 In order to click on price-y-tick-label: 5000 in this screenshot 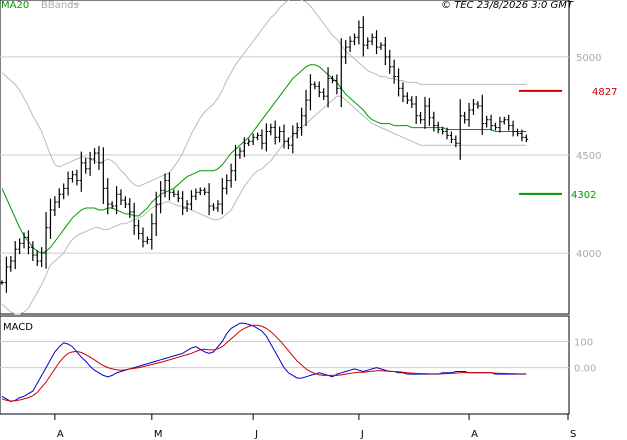, I will do `click(588, 58)`.